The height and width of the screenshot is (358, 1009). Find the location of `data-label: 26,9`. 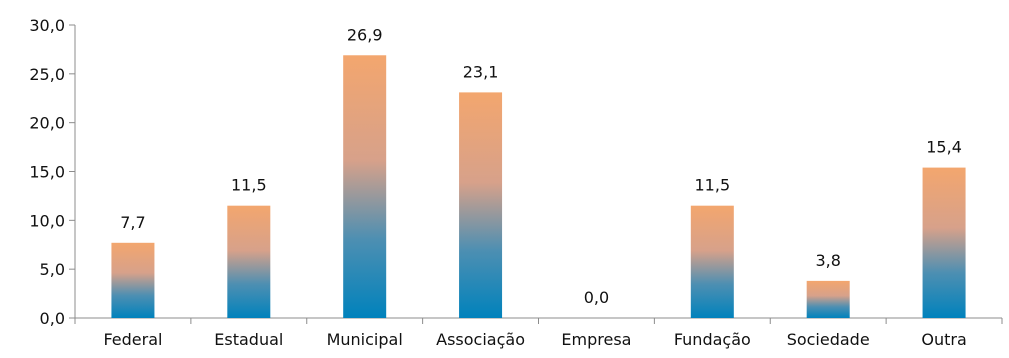

data-label: 26,9 is located at coordinates (365, 34).